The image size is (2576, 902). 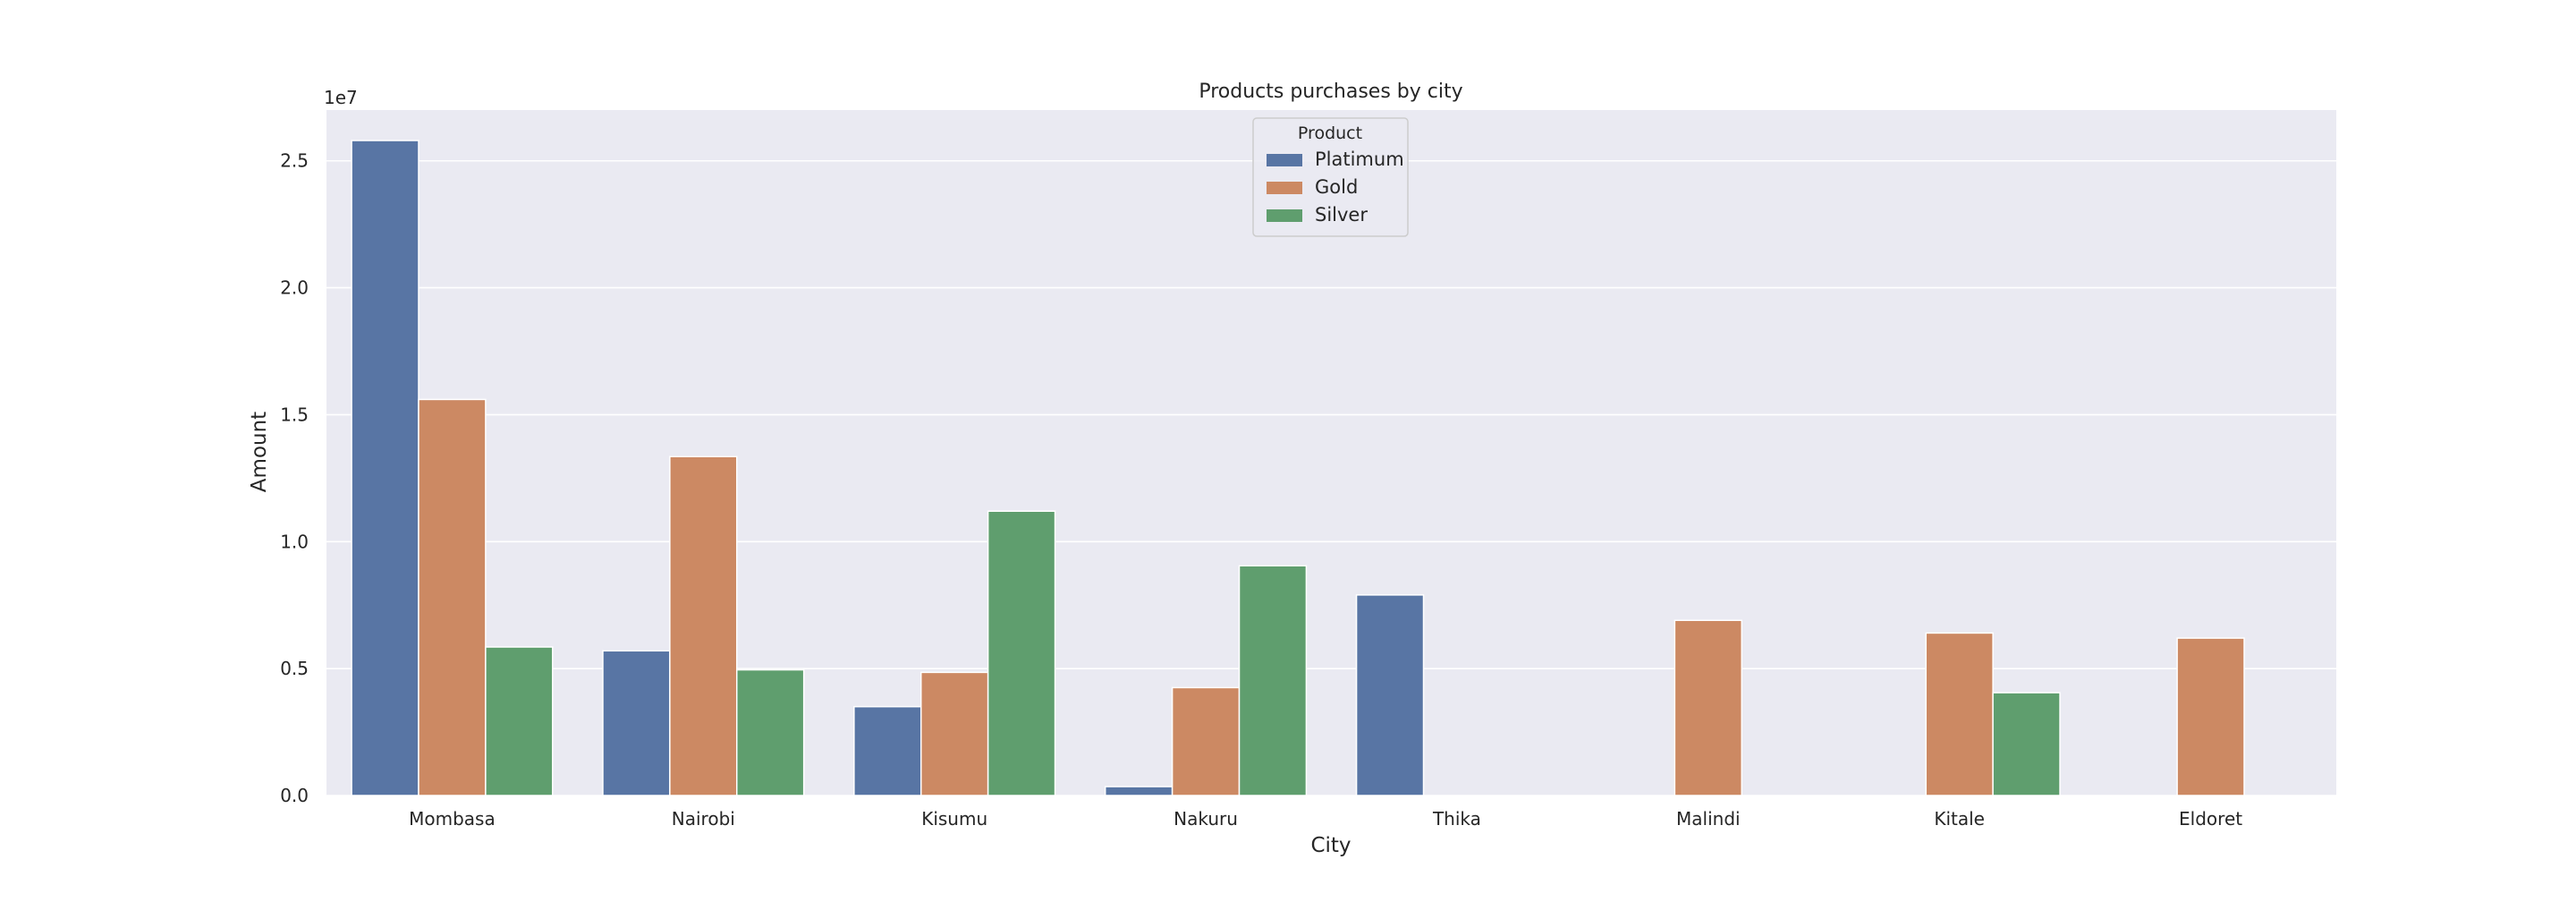 What do you see at coordinates (294, 288) in the screenshot?
I see `y-tick-label: 2.0` at bounding box center [294, 288].